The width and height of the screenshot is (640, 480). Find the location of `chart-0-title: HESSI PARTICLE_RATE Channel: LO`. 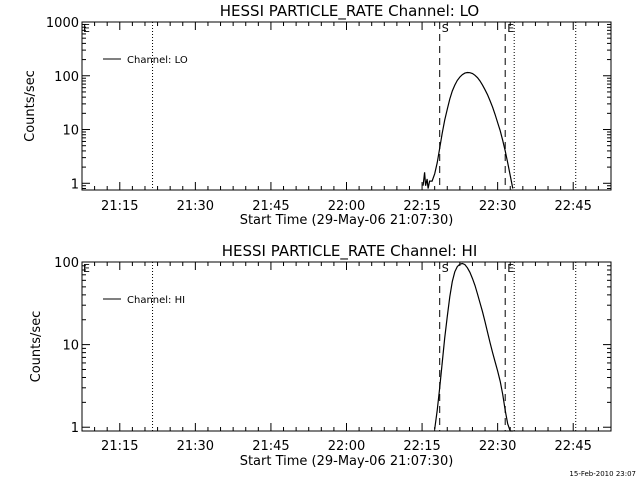

chart-0-title: HESSI PARTICLE_RATE Channel: LO is located at coordinates (349, 11).